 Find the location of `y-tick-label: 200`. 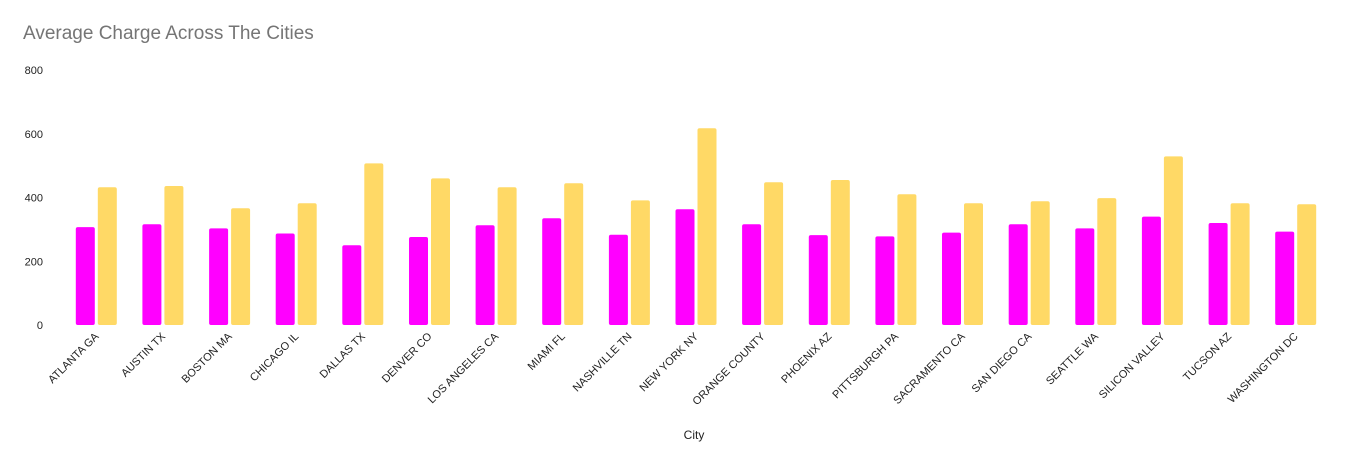

y-tick-label: 200 is located at coordinates (34, 262).